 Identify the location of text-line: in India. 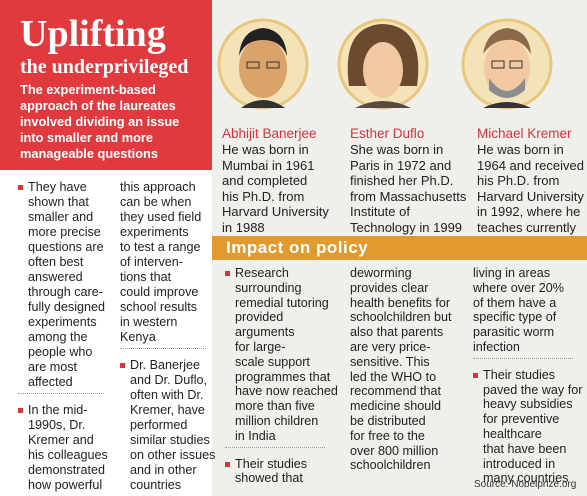
(255, 435).